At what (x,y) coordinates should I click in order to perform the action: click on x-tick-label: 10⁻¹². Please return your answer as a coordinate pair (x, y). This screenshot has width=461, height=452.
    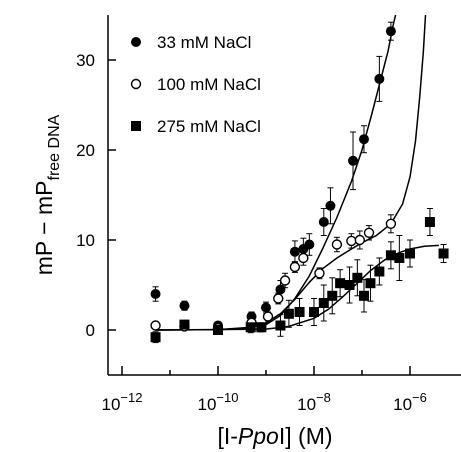
    Looking at the image, I should click on (122, 402).